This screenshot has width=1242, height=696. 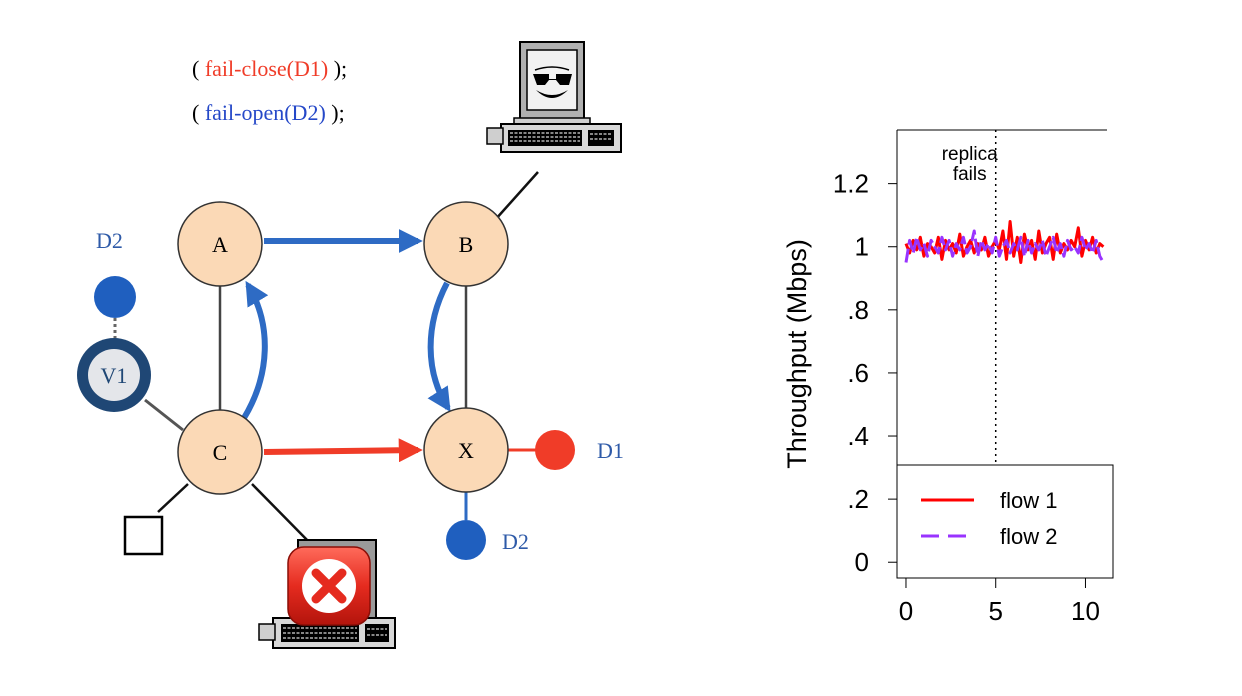 What do you see at coordinates (255, 350) in the screenshot?
I see `arrow-c-to-a` at bounding box center [255, 350].